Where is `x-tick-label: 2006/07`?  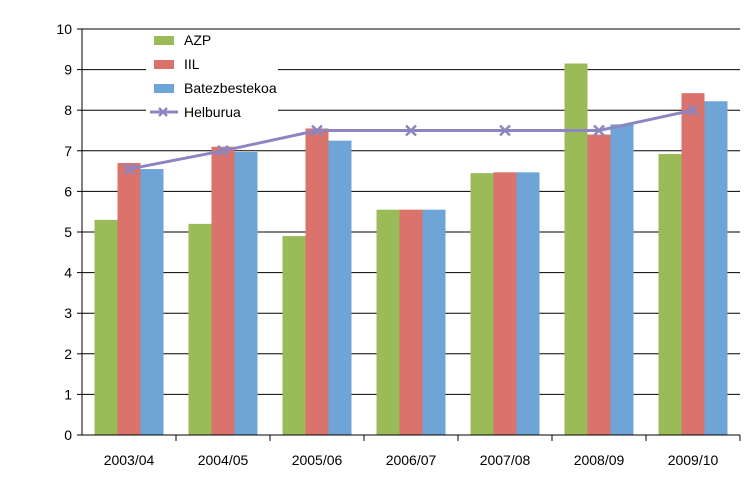 x-tick-label: 2006/07 is located at coordinates (411, 460).